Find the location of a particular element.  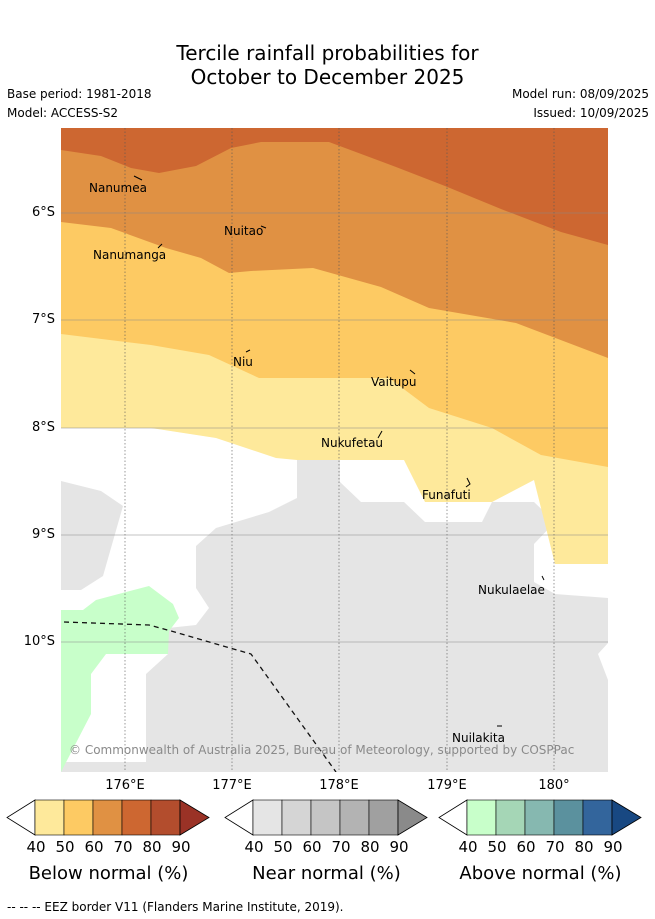

colorbar-below-normal is located at coordinates (108, 817).